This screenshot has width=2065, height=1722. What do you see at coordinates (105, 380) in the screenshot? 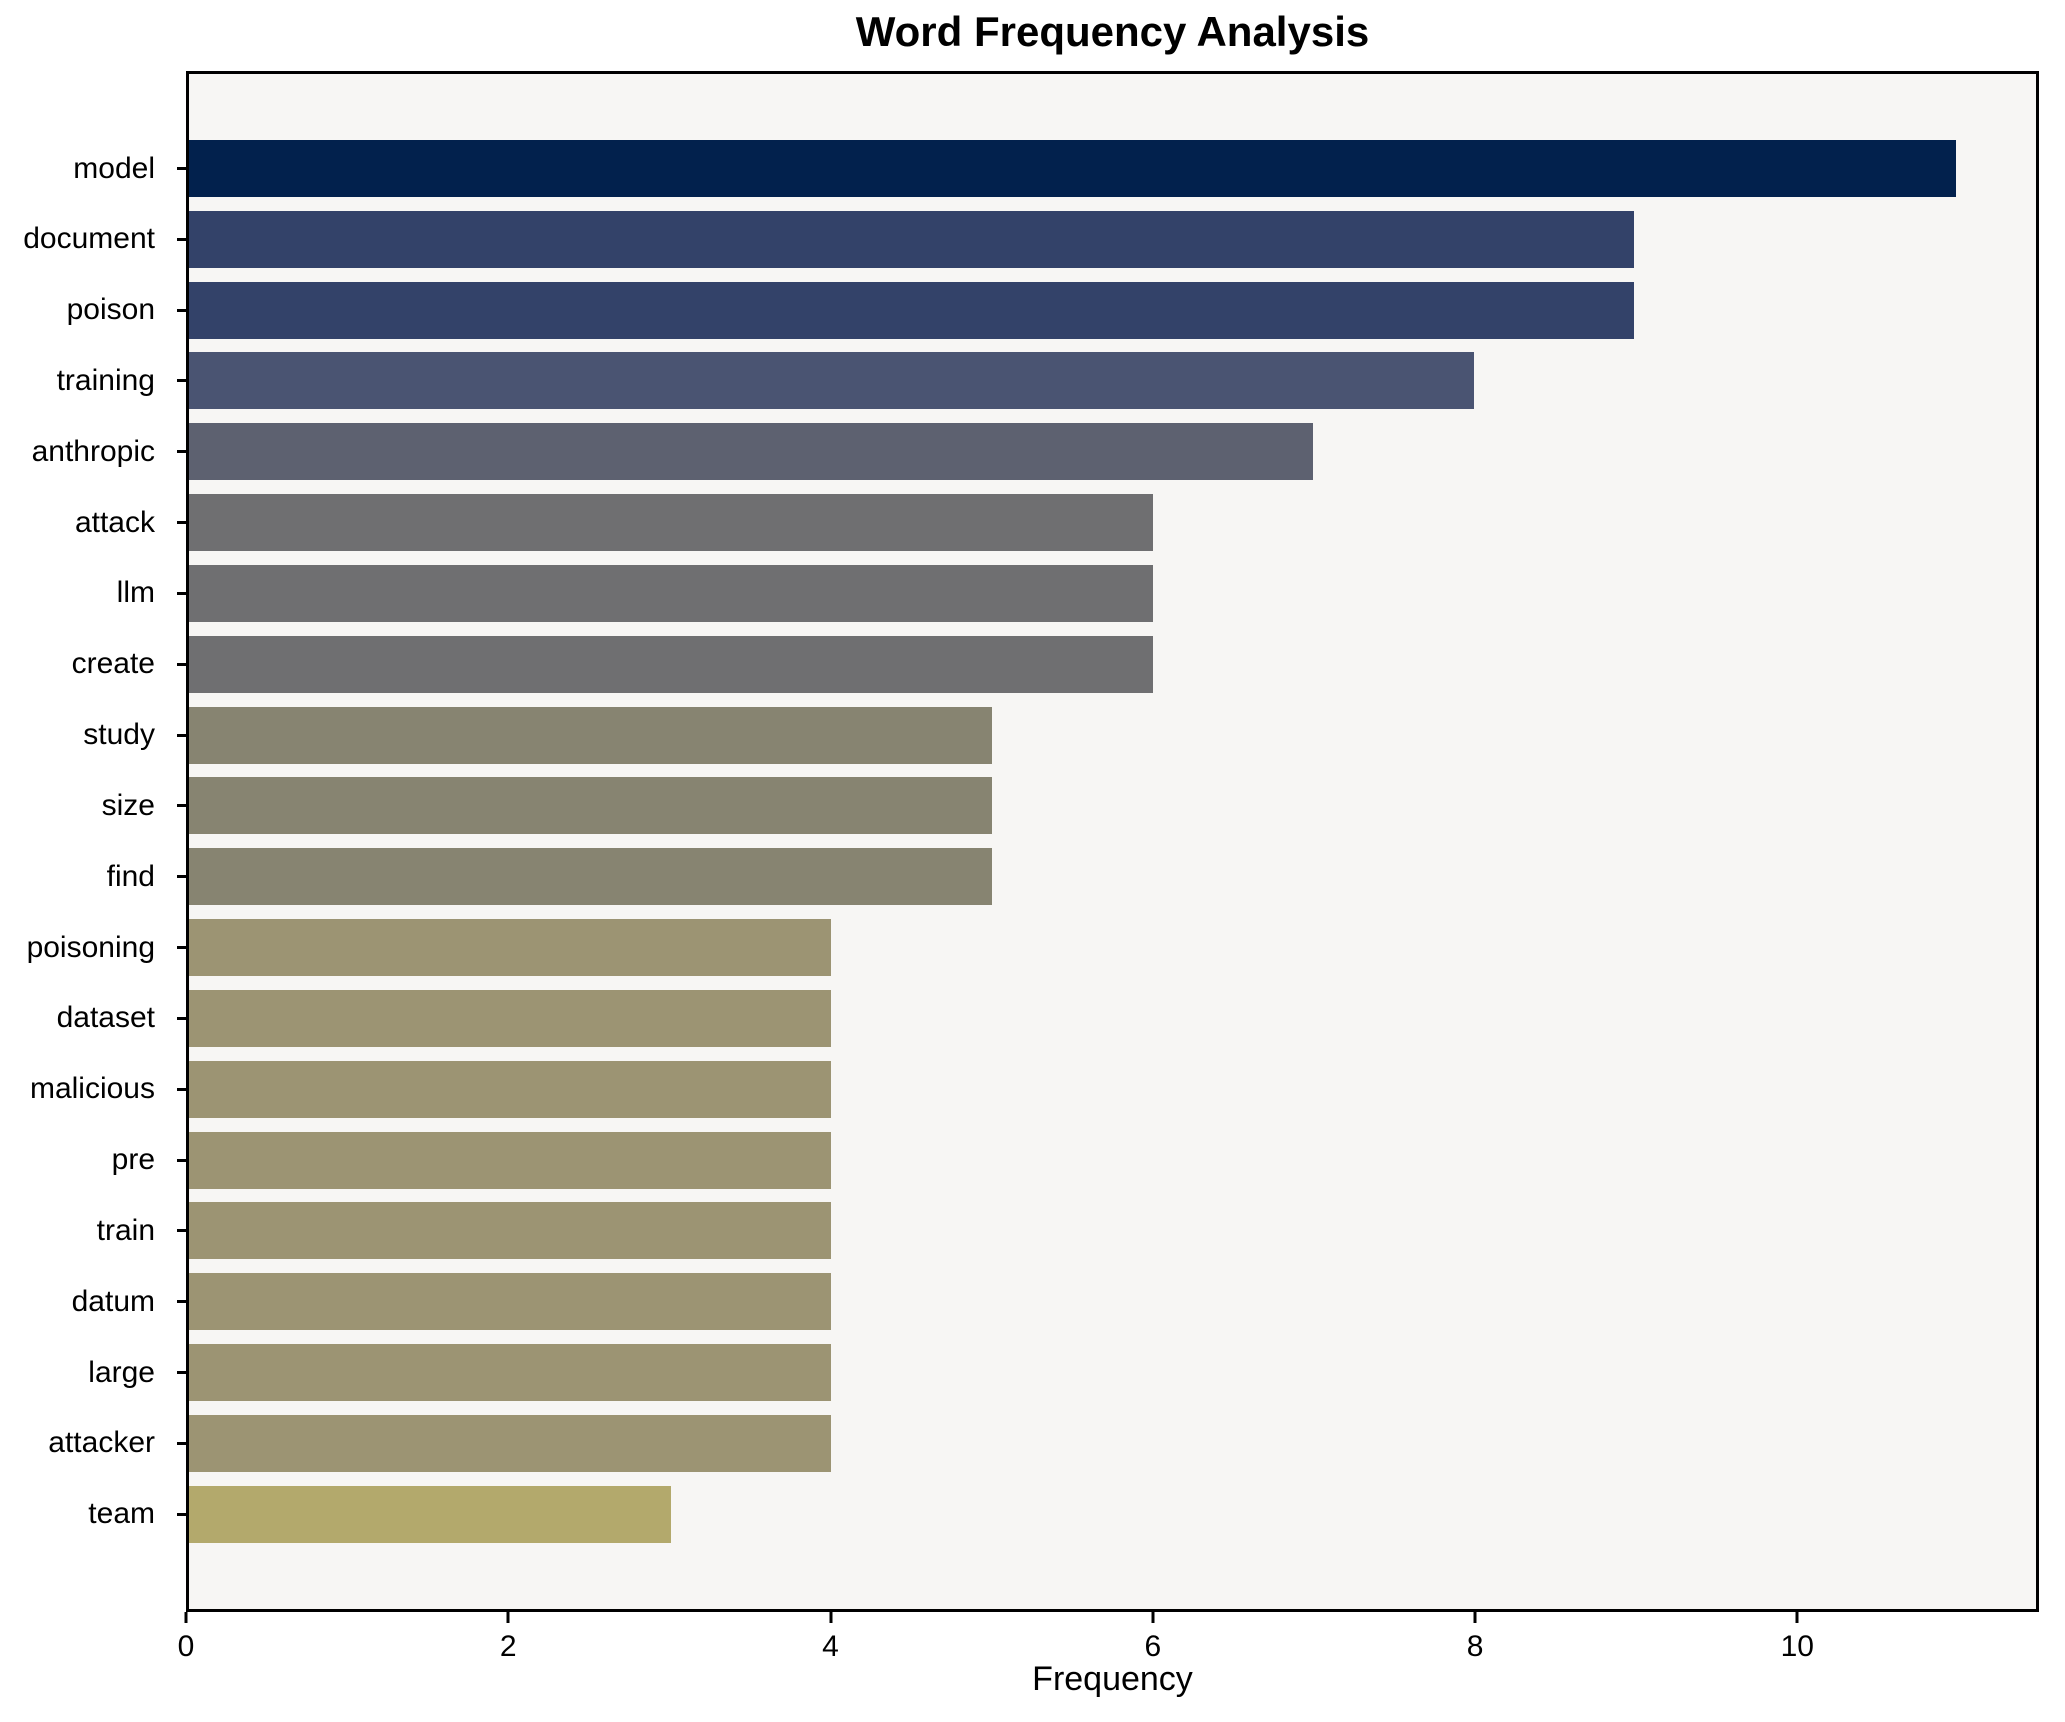
I see `y-label-training: training` at bounding box center [105, 380].